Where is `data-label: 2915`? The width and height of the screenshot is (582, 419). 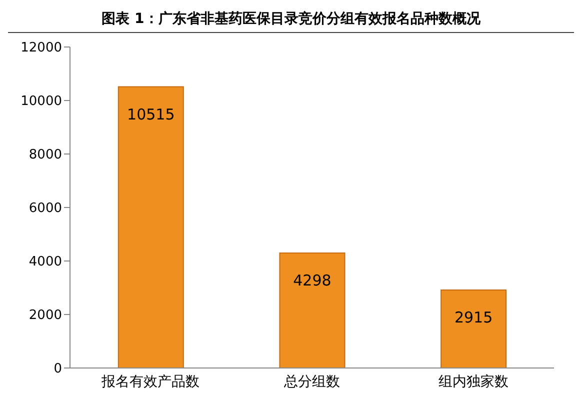
data-label: 2915 is located at coordinates (473, 317).